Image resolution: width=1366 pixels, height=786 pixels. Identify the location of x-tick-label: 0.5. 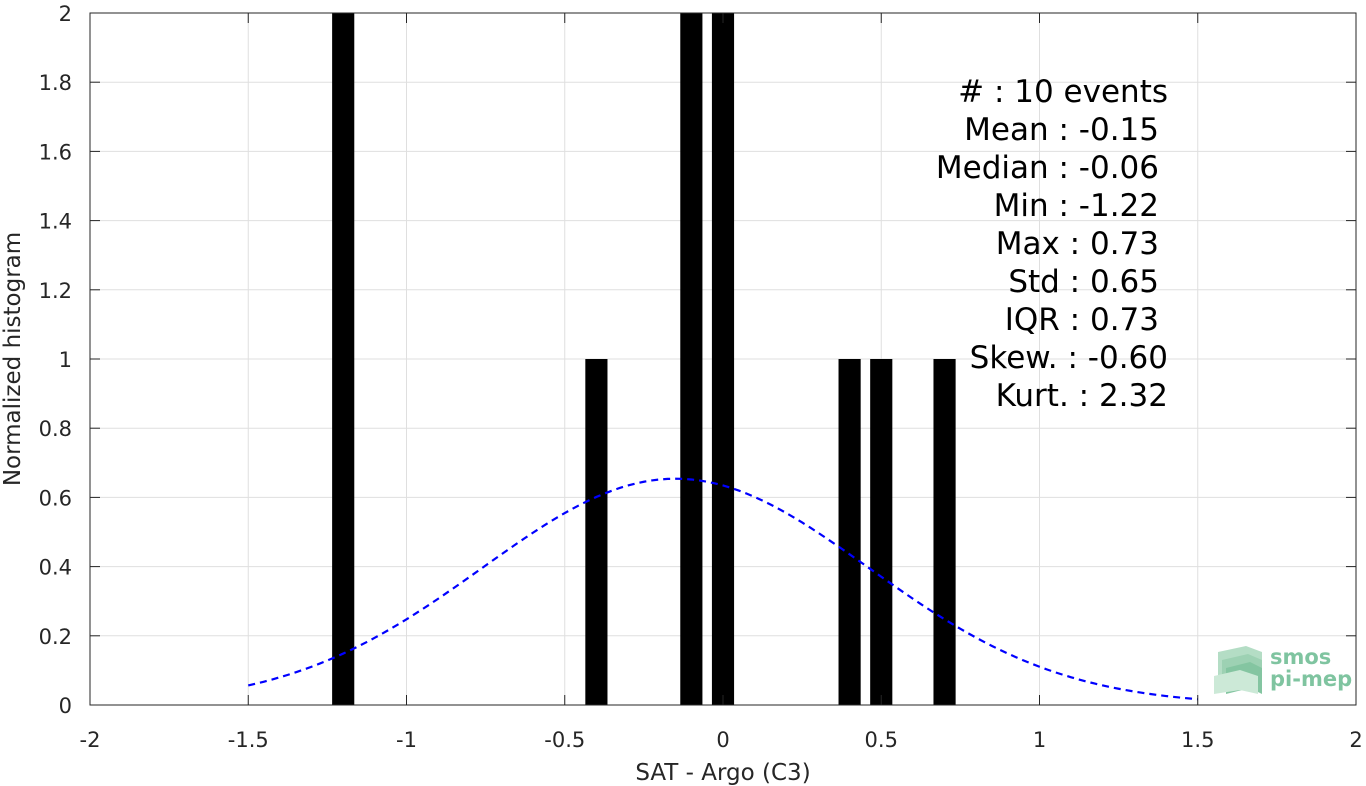
(881, 740).